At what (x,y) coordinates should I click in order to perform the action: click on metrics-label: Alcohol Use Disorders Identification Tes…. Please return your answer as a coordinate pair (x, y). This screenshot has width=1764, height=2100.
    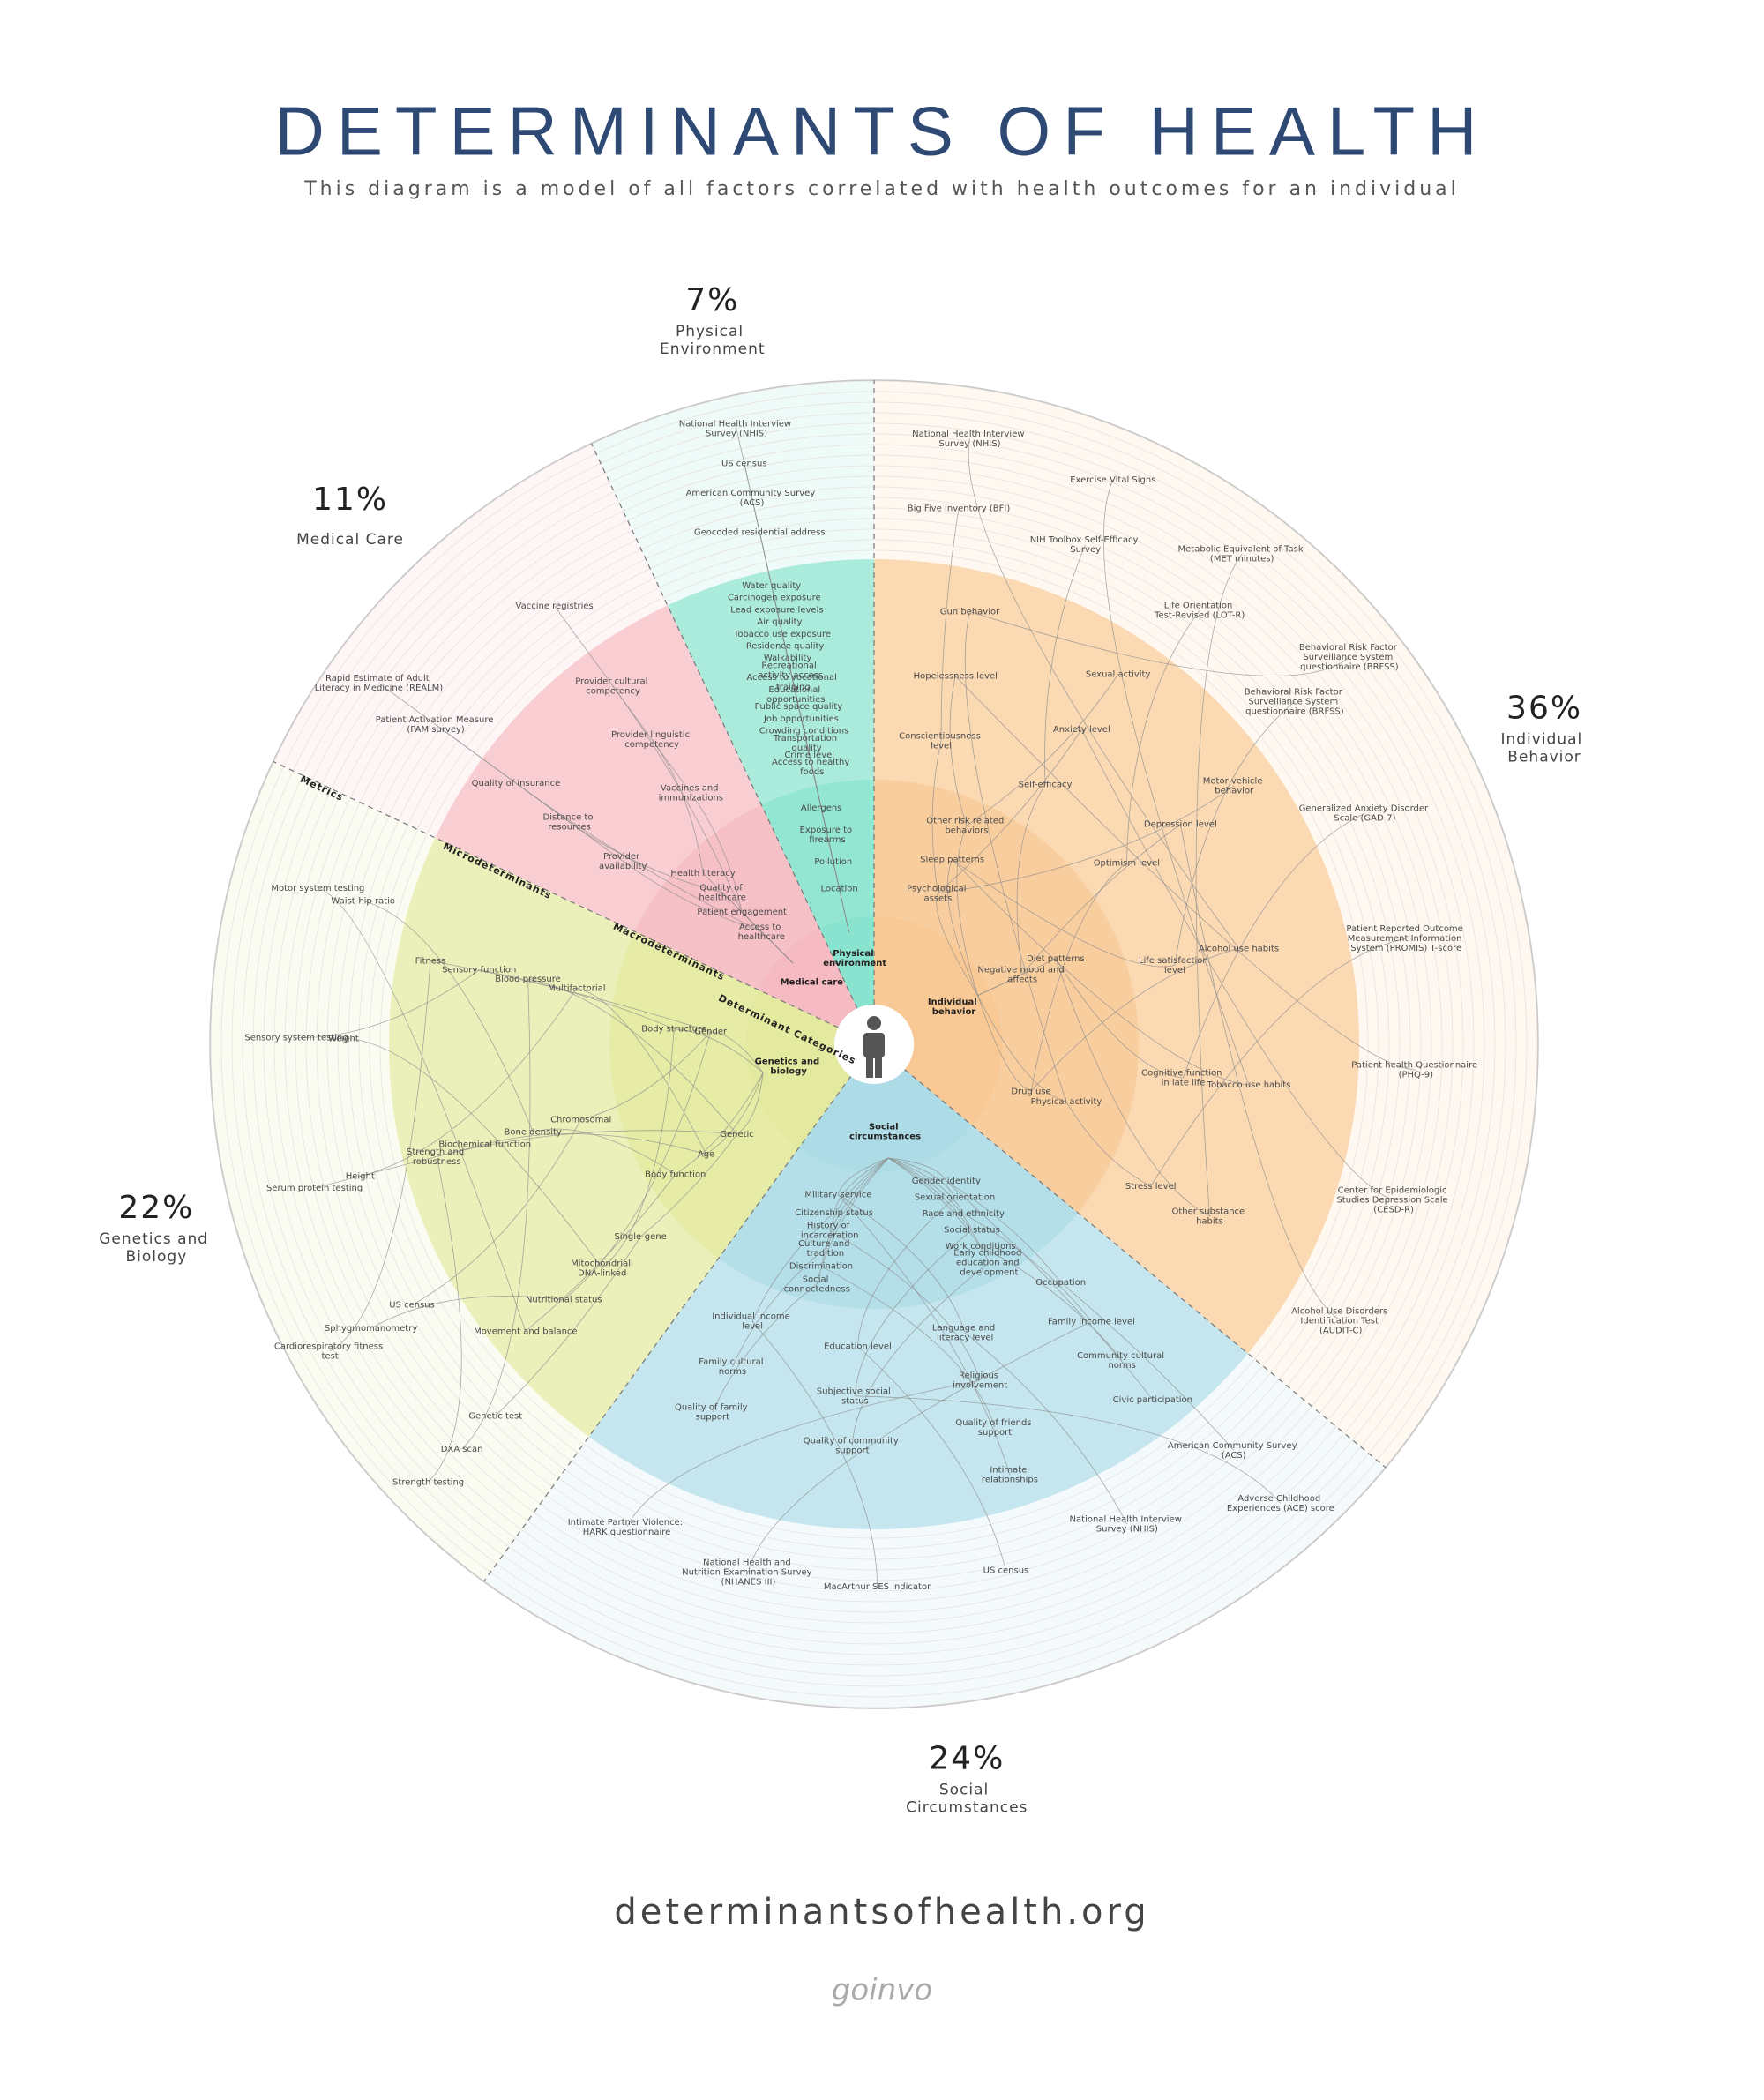
    Looking at the image, I should click on (1340, 1321).